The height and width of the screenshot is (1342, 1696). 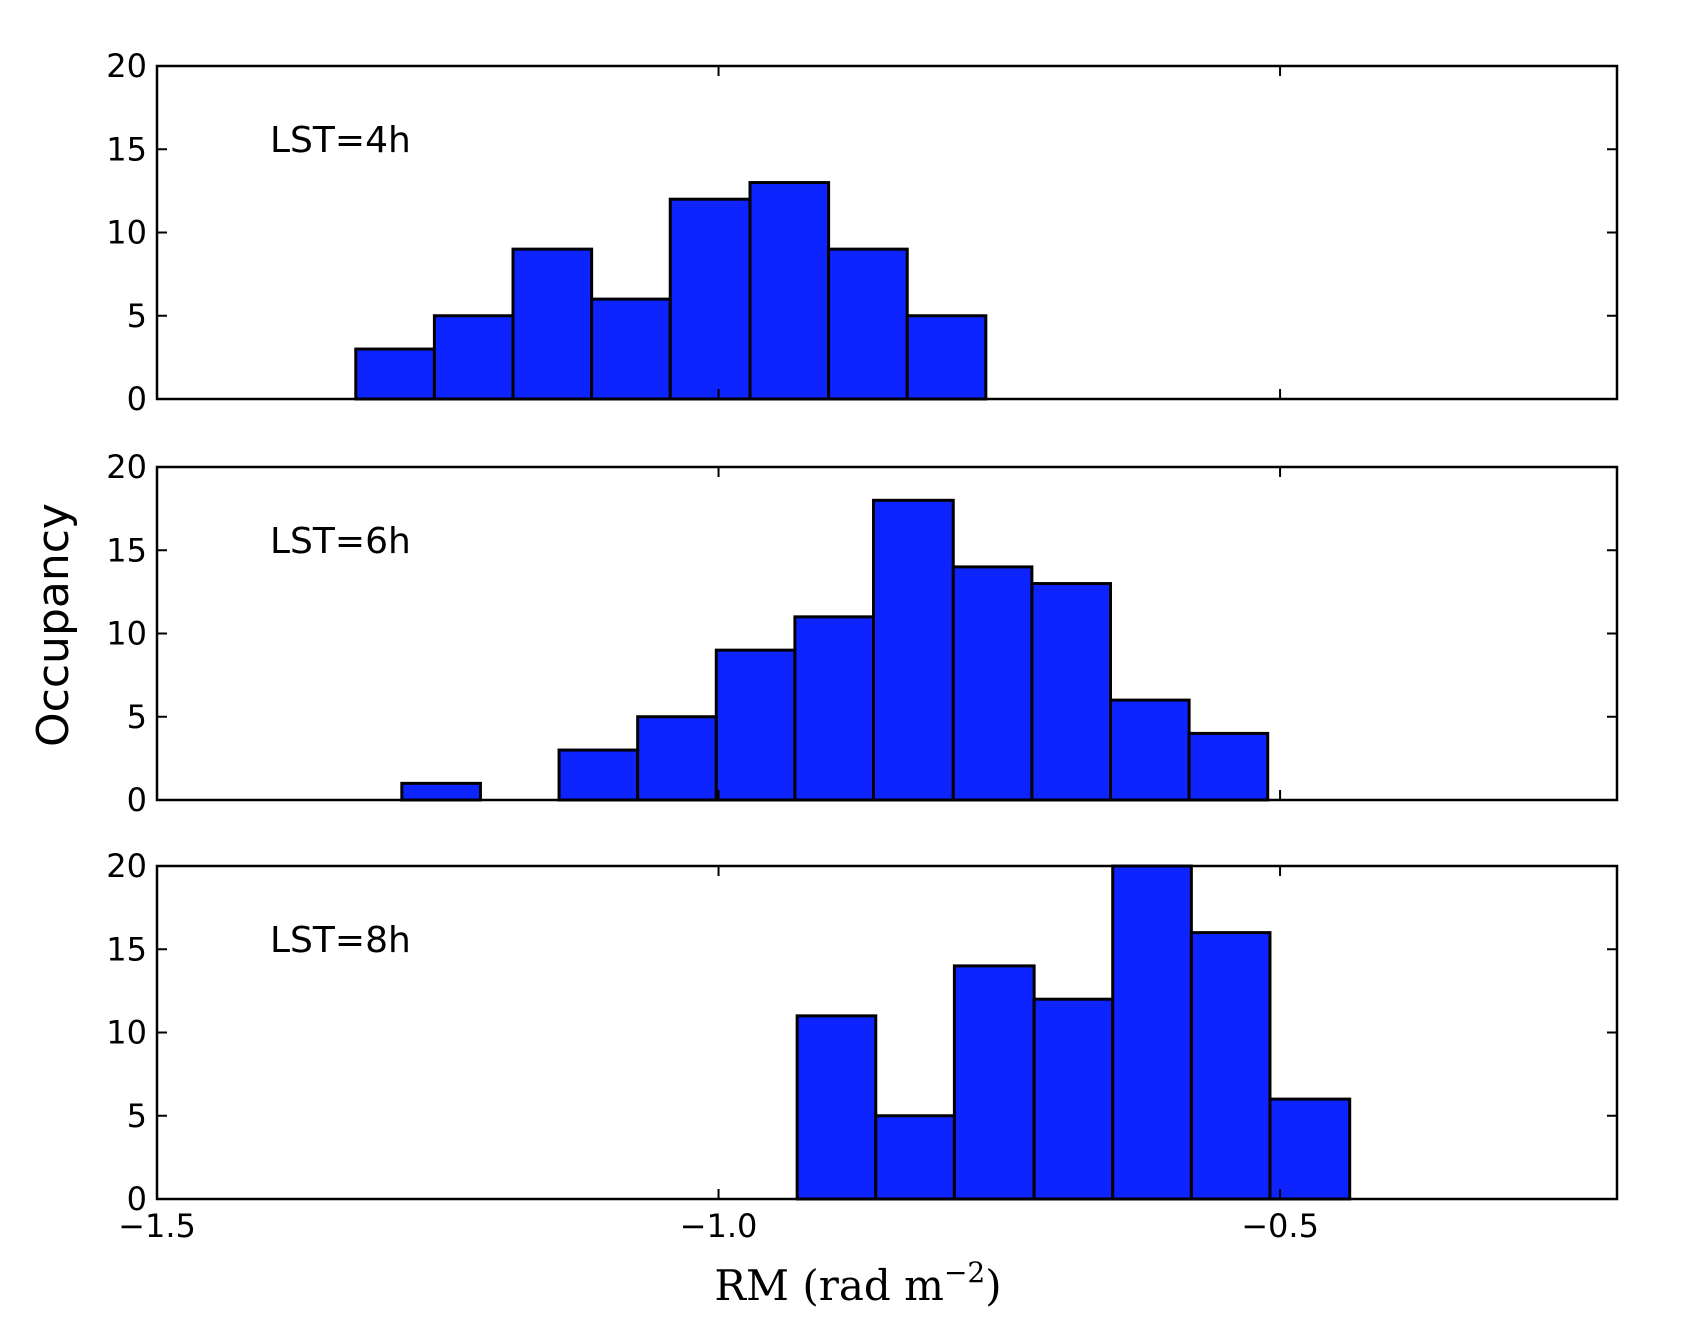 What do you see at coordinates (993, 1285) in the screenshot?
I see `x-axis-label-close: )` at bounding box center [993, 1285].